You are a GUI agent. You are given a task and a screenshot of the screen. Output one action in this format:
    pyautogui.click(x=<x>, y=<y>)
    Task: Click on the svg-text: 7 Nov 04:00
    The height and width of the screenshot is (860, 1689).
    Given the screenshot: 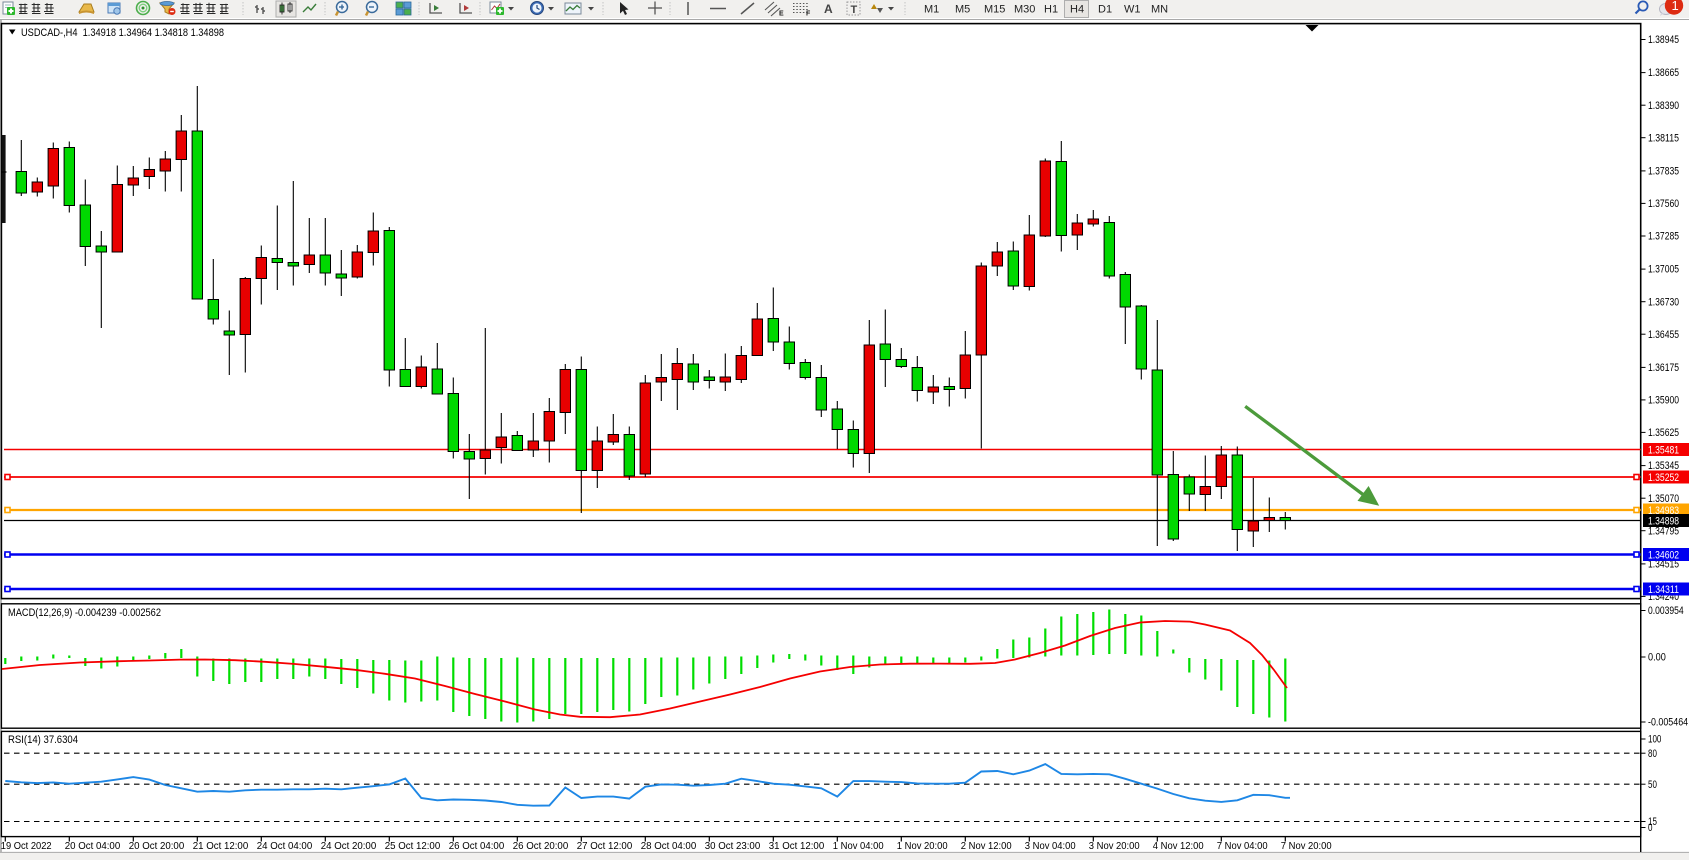 What is the action you would take?
    pyautogui.click(x=1242, y=846)
    